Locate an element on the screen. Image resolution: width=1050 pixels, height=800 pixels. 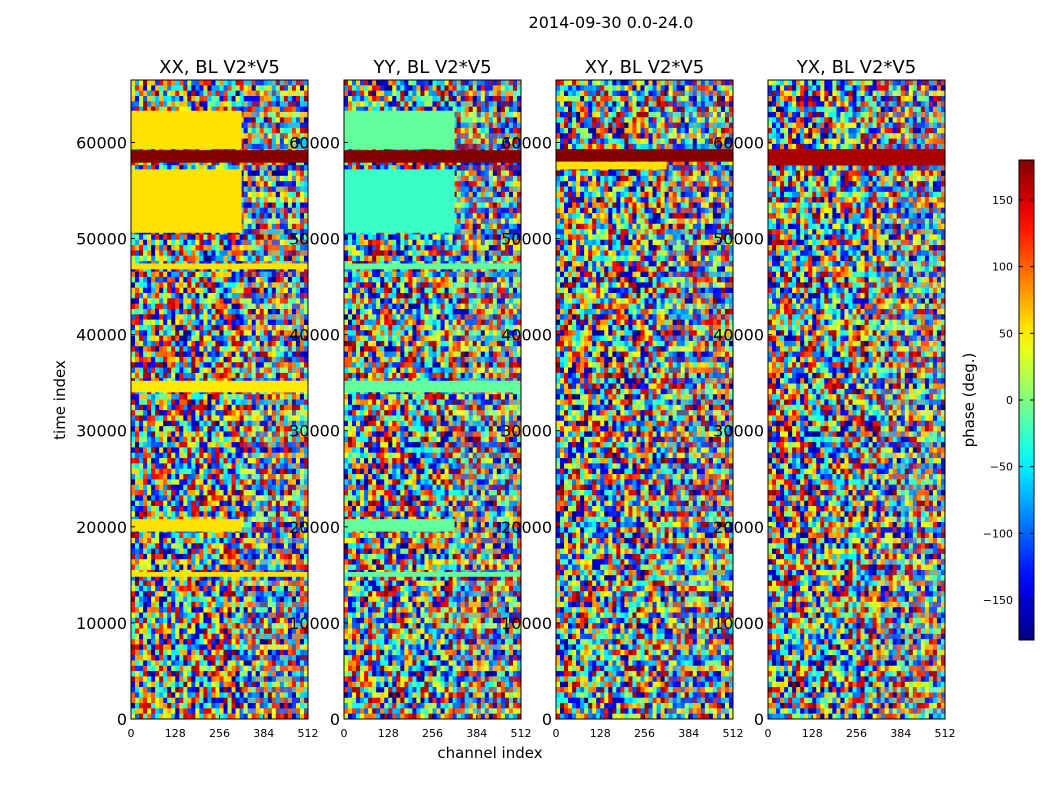
panel-title: YX, BL V2*V5 is located at coordinates (856, 67).